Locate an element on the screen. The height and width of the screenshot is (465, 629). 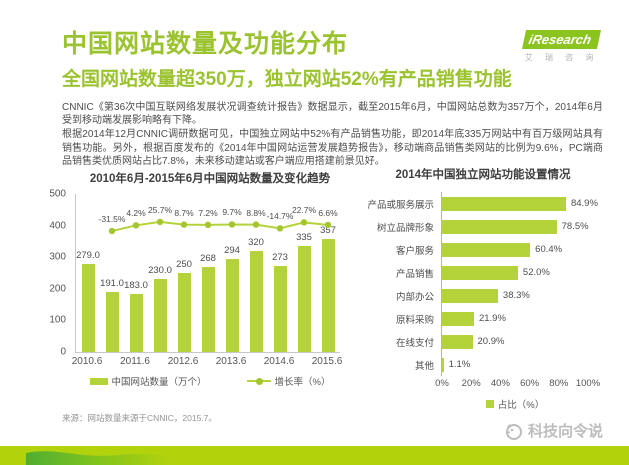
hbar-track: 21.9% is located at coordinates (527, 318).